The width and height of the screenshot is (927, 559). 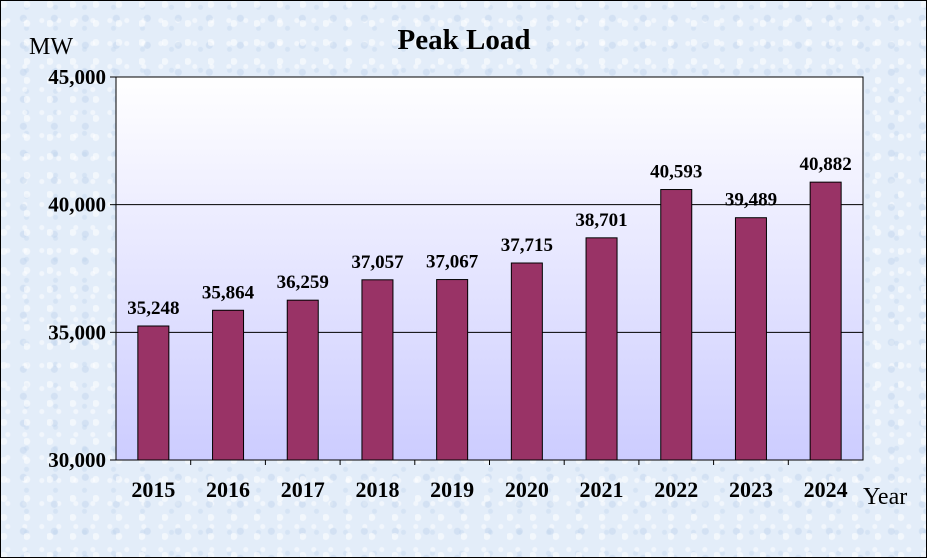 I want to click on y-tick-label: 40,000, so click(x=77, y=205).